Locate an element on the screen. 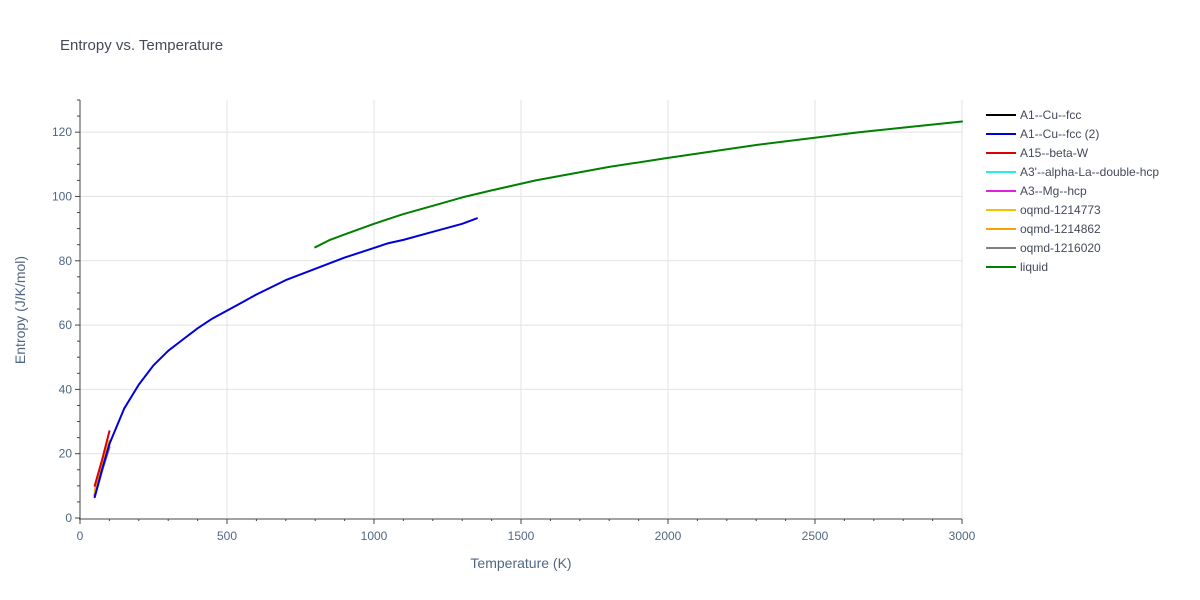 This screenshot has width=1200, height=600. y-tick-label: 80 is located at coordinates (66, 261).